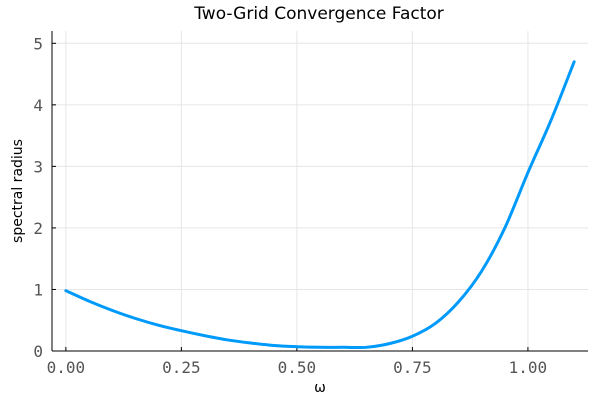 This screenshot has width=600, height=400. What do you see at coordinates (38, 228) in the screenshot?
I see `y-tick-label: 2` at bounding box center [38, 228].